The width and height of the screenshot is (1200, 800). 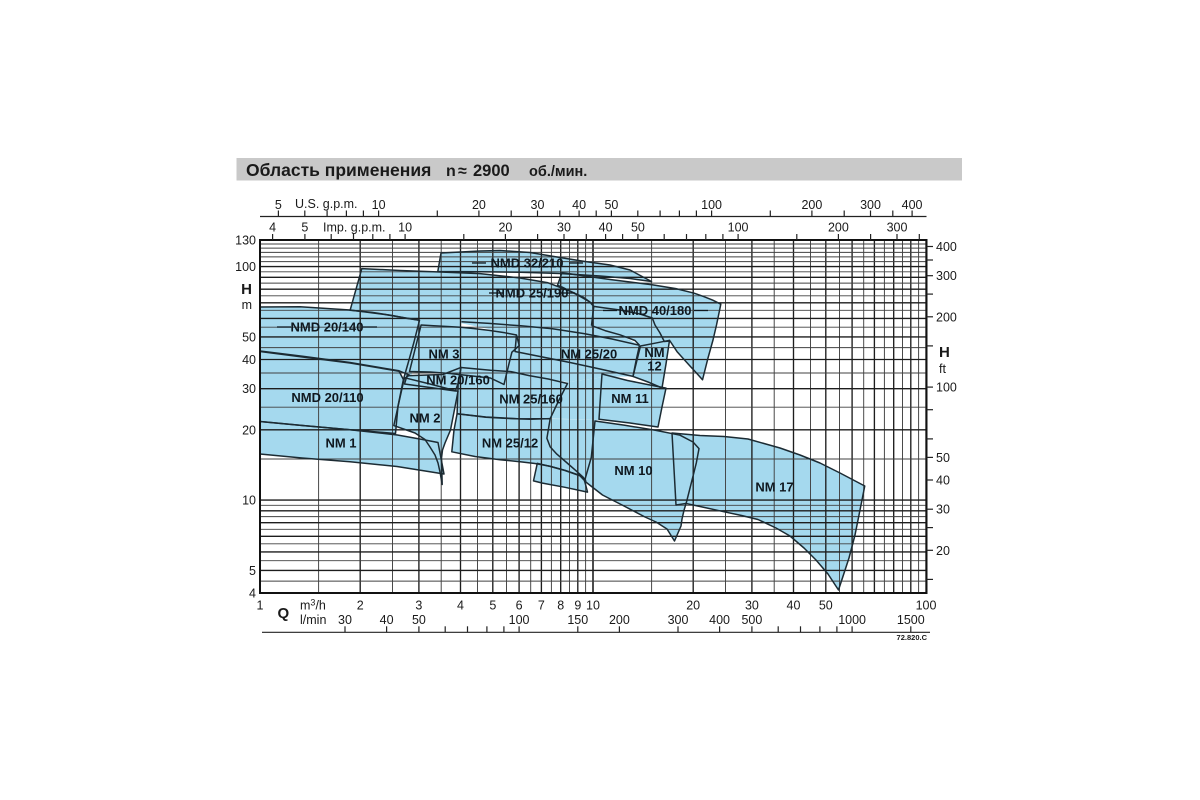 I want to click on svg-text: NM 3, so click(x=443, y=354).